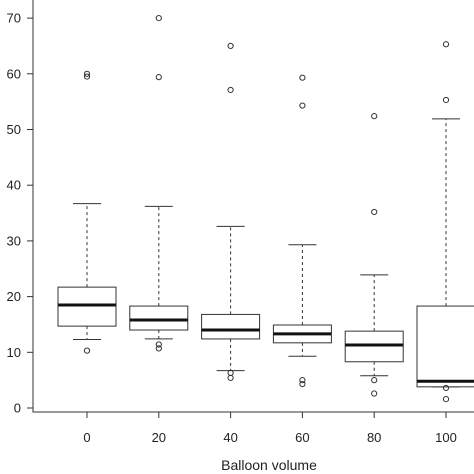 This screenshot has width=474, height=474. I want to click on y-tick-label: 0, so click(17, 408).